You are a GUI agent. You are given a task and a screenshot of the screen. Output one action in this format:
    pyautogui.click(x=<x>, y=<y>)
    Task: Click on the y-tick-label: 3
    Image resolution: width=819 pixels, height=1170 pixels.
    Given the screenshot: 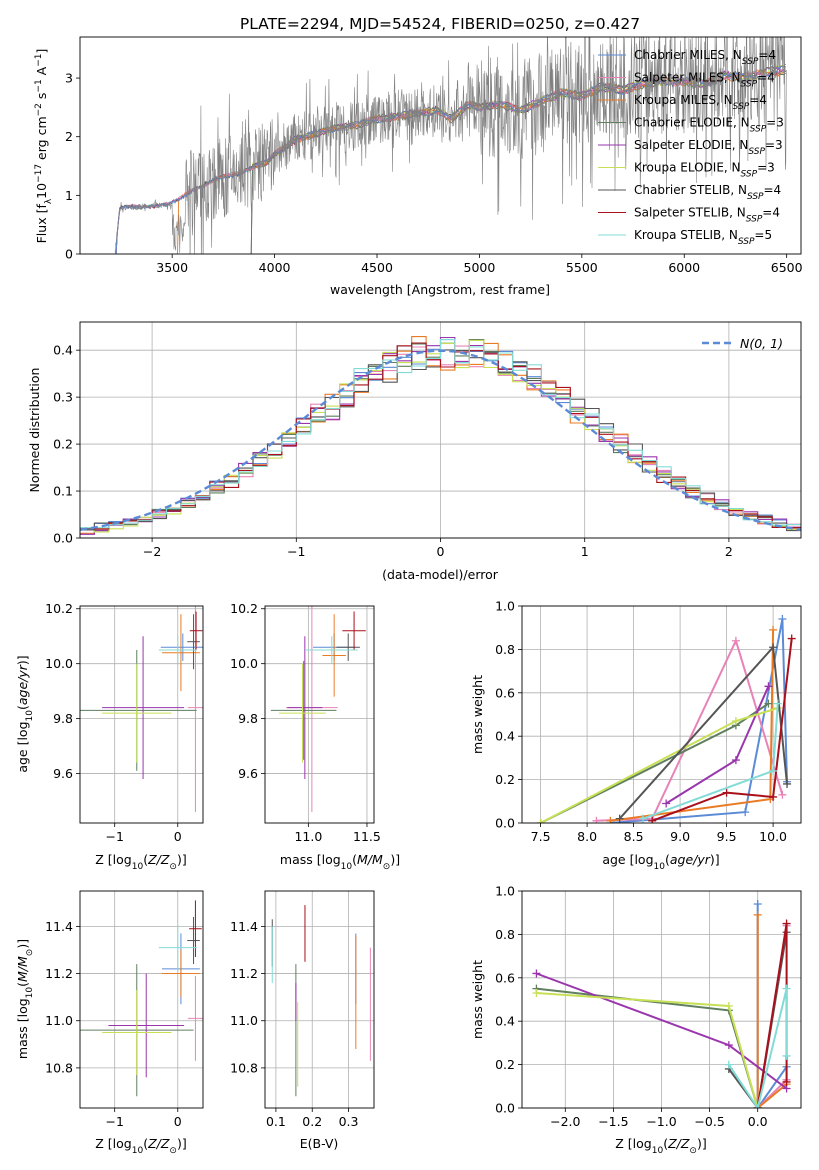 What is the action you would take?
    pyautogui.click(x=69, y=78)
    